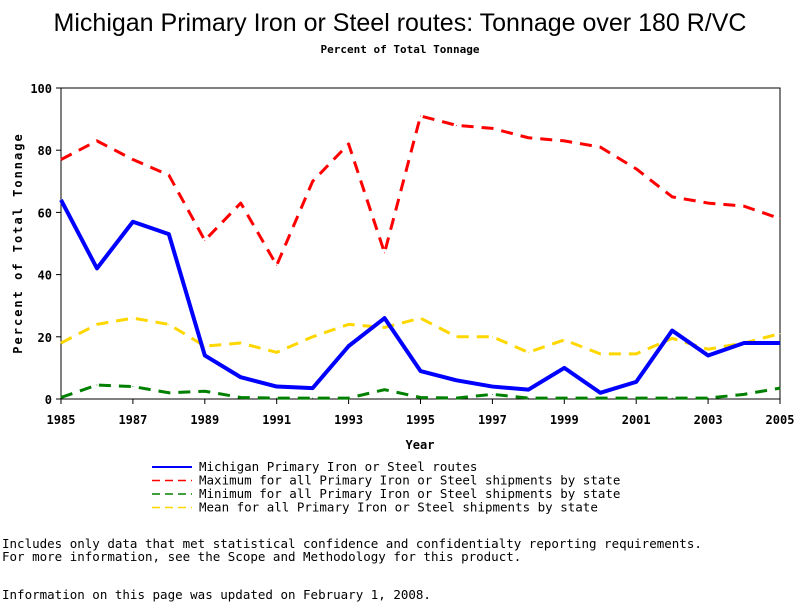  What do you see at coordinates (132, 420) in the screenshot?
I see `x-tick-label: 1987` at bounding box center [132, 420].